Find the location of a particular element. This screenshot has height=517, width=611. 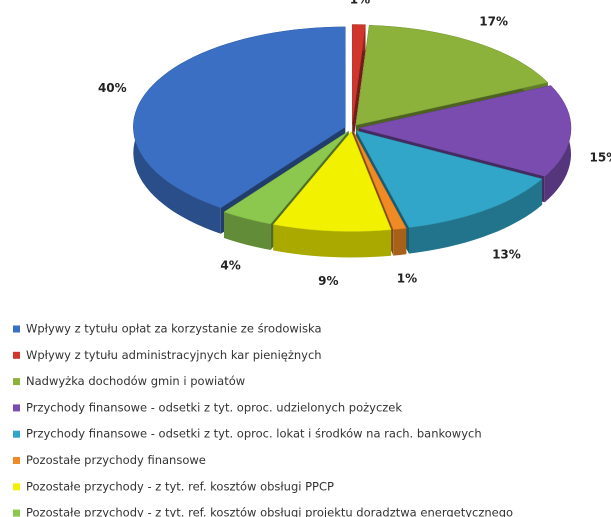

data-label: 40% is located at coordinates (112, 88).